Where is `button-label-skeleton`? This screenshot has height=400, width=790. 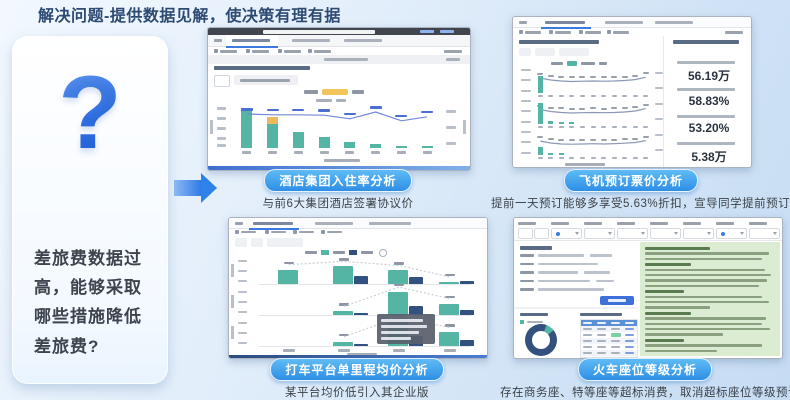 button-label-skeleton is located at coordinates (617, 300).